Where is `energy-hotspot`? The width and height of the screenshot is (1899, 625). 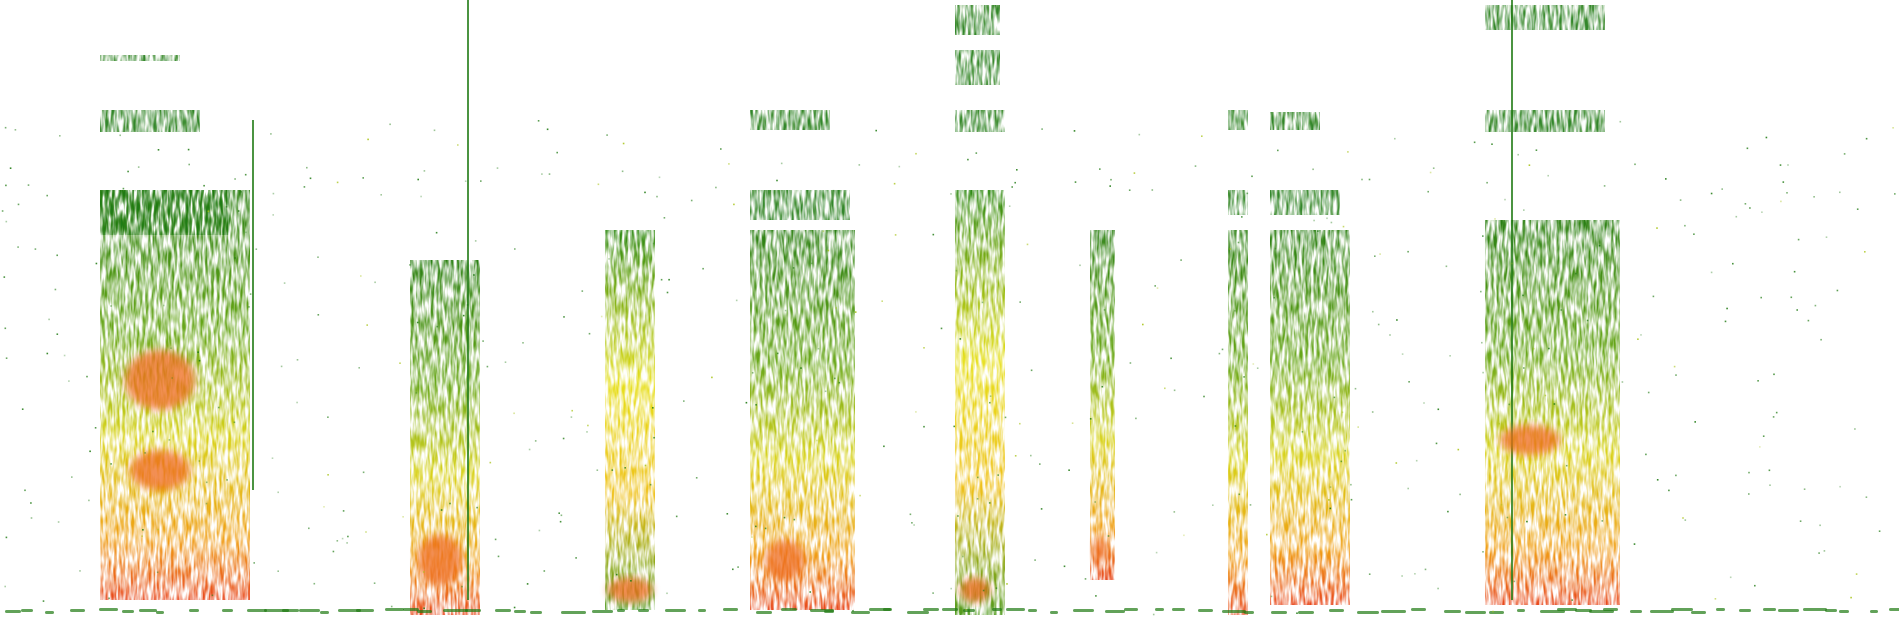
energy-hotspot is located at coordinates (160, 470).